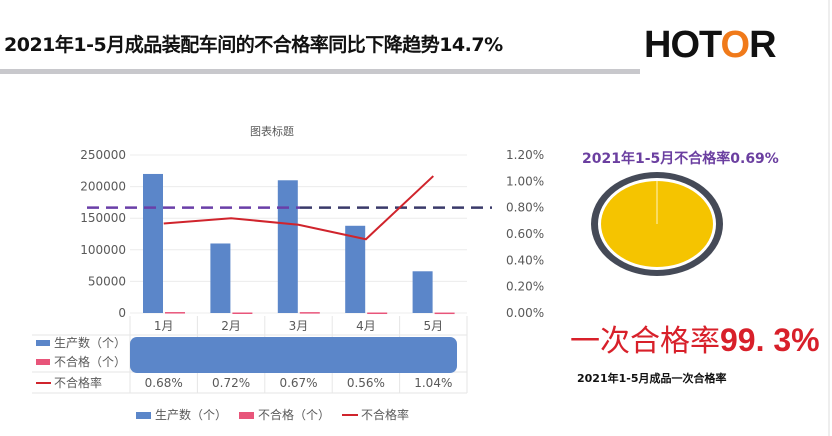  I want to click on table-row-label: 不合格（个）, so click(90, 361).